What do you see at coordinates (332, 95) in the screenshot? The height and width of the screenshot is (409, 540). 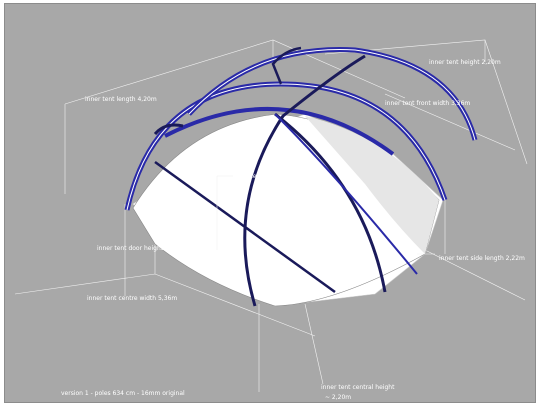 I see `pole-arc-2-inner` at bounding box center [332, 95].